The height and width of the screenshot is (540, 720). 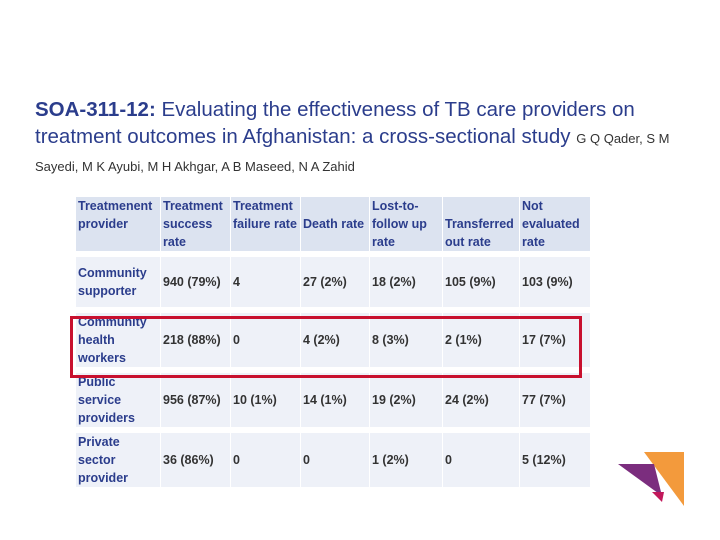 I want to click on failure-cell: 10 (1%), so click(x=265, y=400).